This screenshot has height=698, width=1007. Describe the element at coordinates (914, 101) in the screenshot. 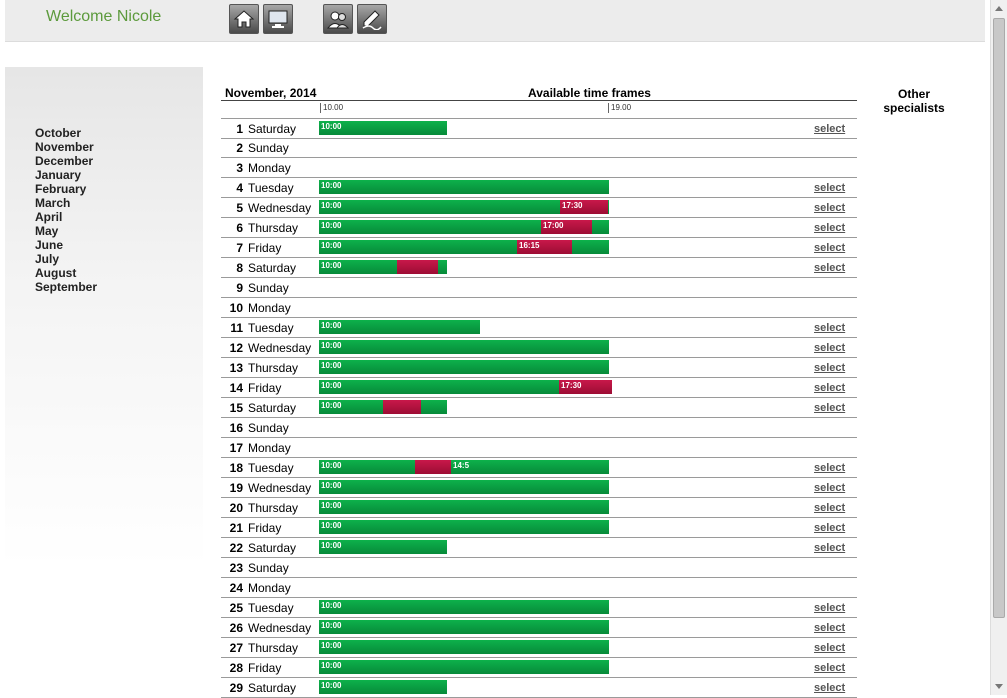

I see `other-specialists-link: Other specialists` at that location.